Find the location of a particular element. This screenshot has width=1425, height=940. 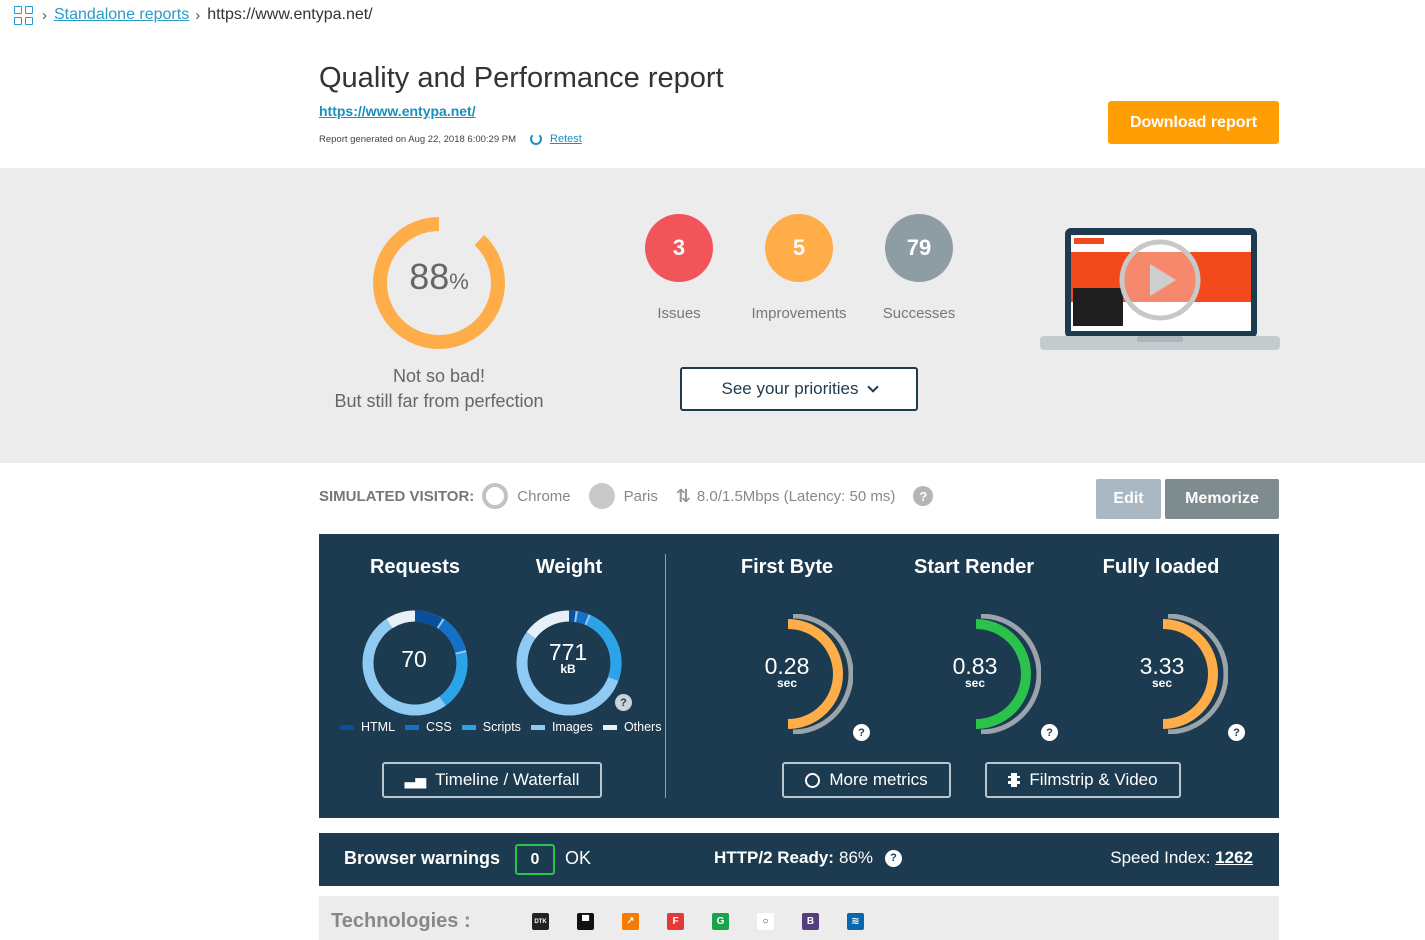

first-byte-value: 0.28 sec is located at coordinates (787, 671).